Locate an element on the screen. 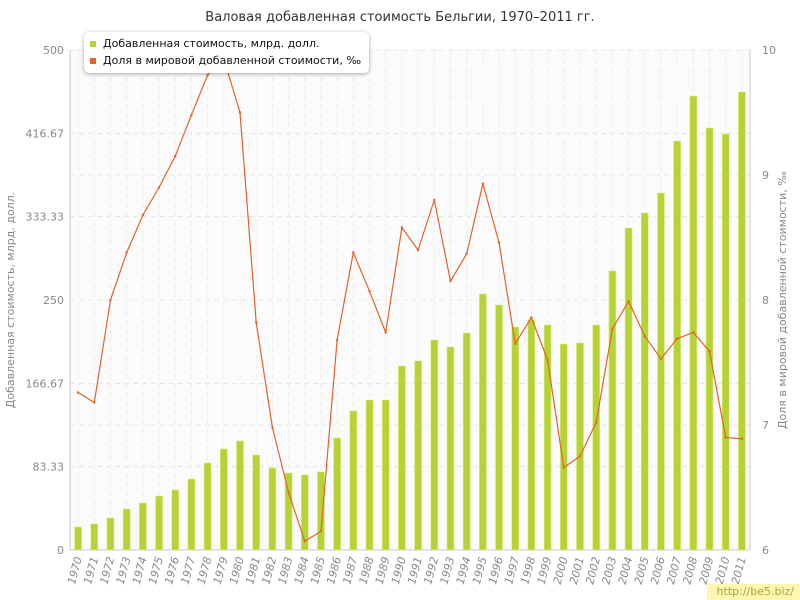  bar-1973 is located at coordinates (126, 529).